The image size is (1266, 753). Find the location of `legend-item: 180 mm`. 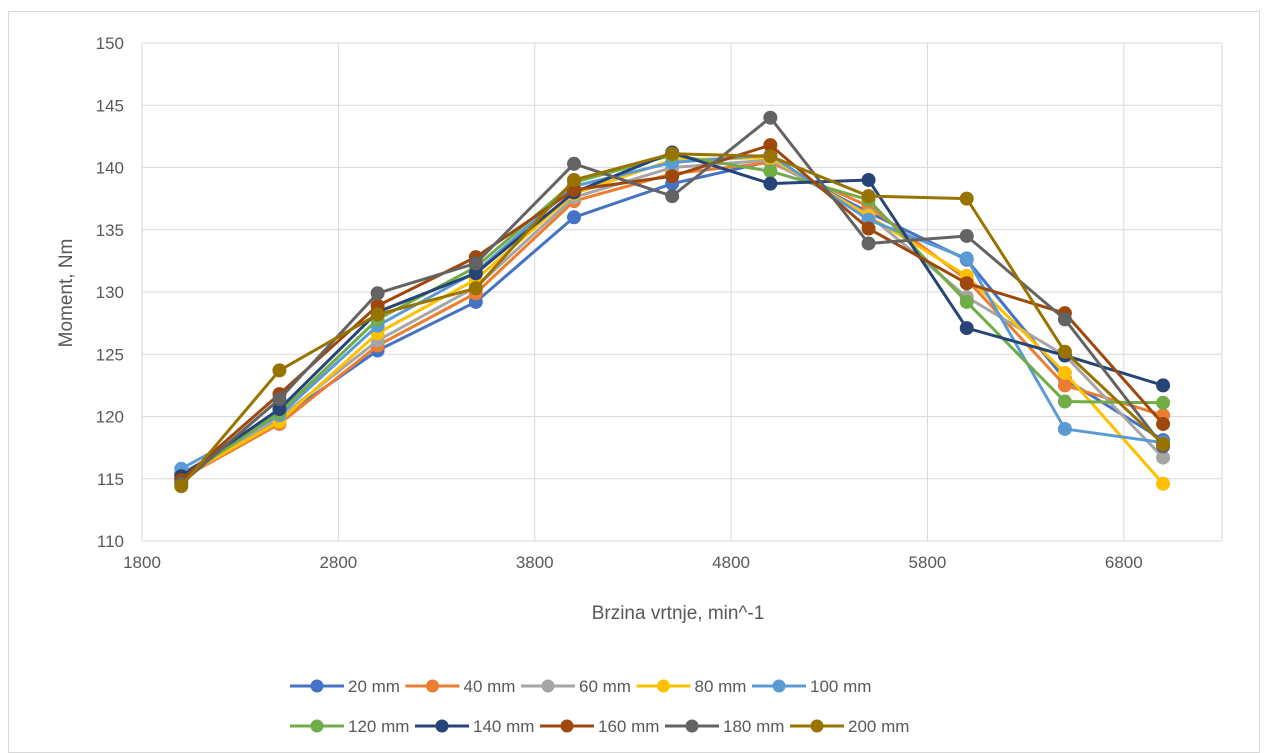

legend-item: 180 mm is located at coordinates (724, 726).